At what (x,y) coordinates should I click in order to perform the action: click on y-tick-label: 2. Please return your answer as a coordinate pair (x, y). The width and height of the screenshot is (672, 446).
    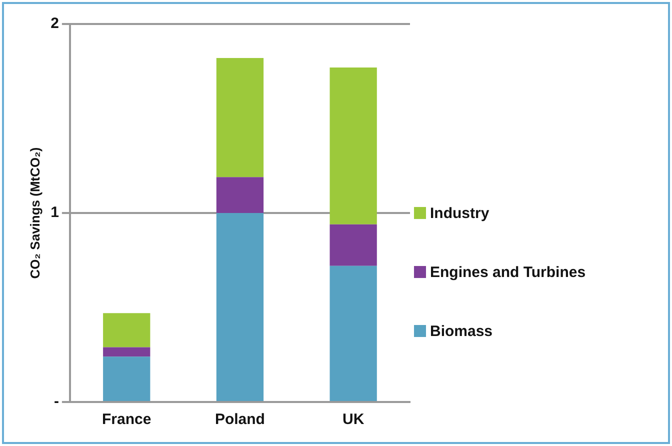
    Looking at the image, I should click on (54, 23).